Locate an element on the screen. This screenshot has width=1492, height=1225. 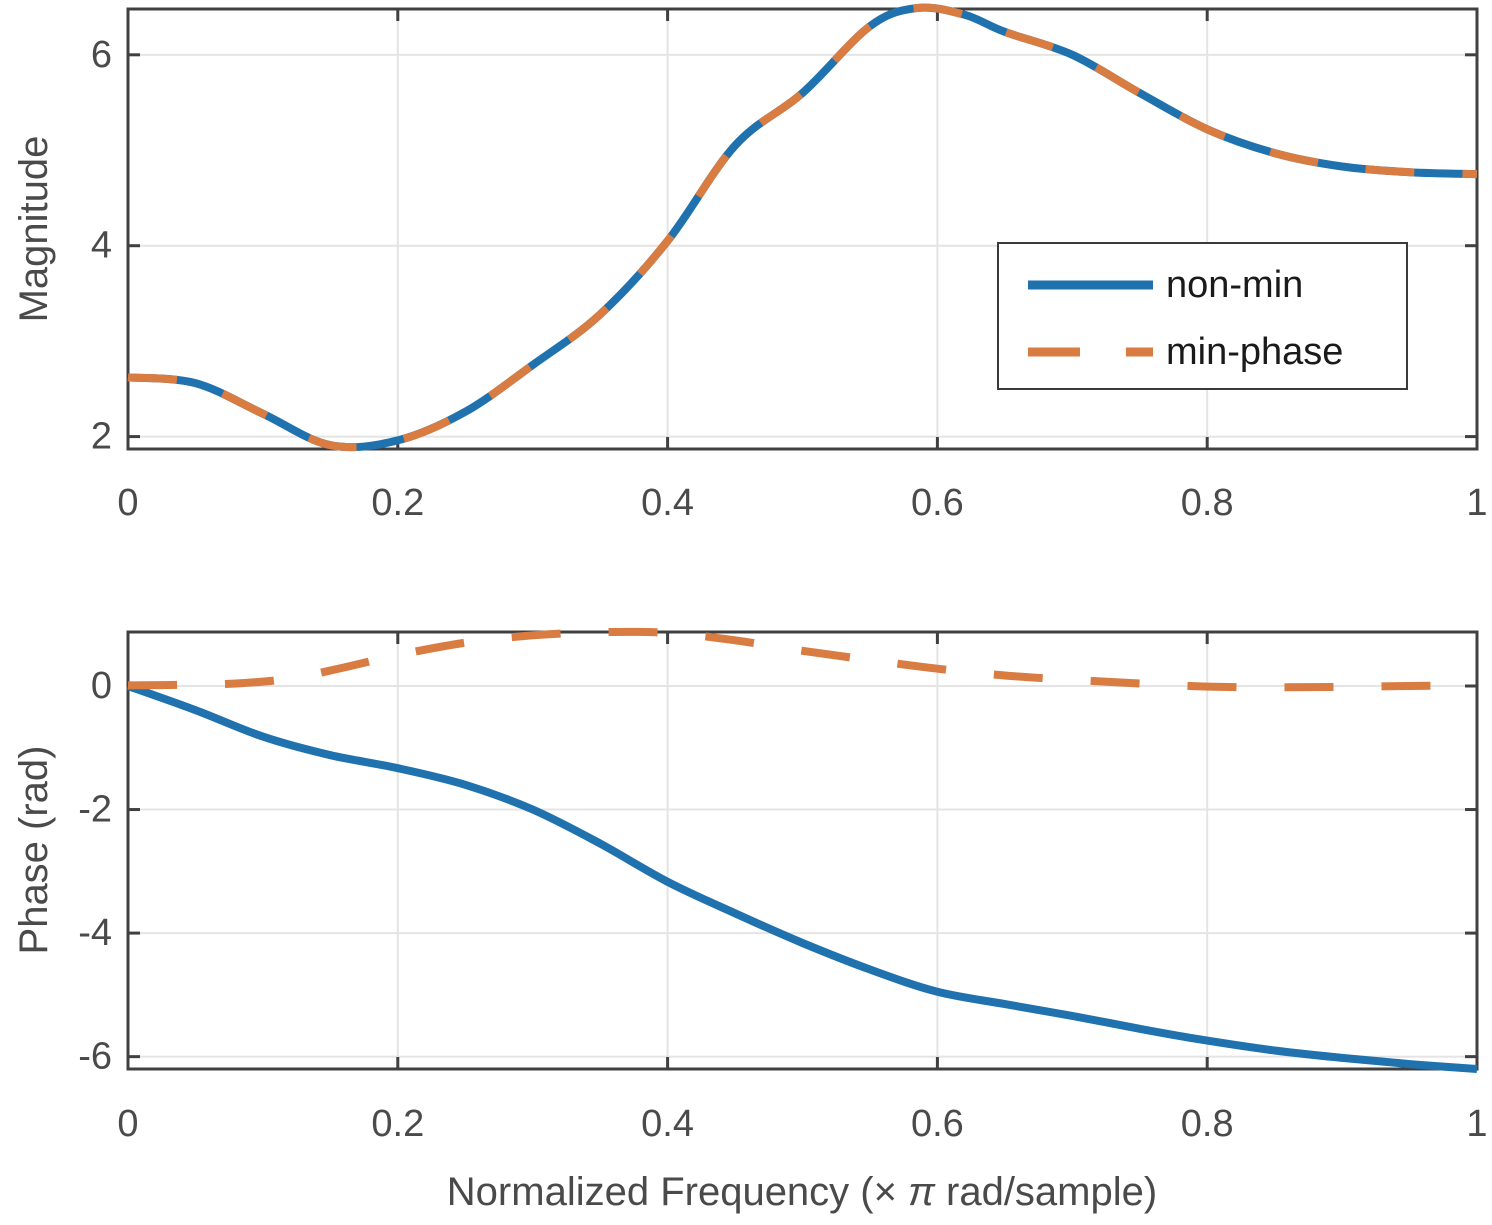
y-tick-label: 2 is located at coordinates (101, 437).